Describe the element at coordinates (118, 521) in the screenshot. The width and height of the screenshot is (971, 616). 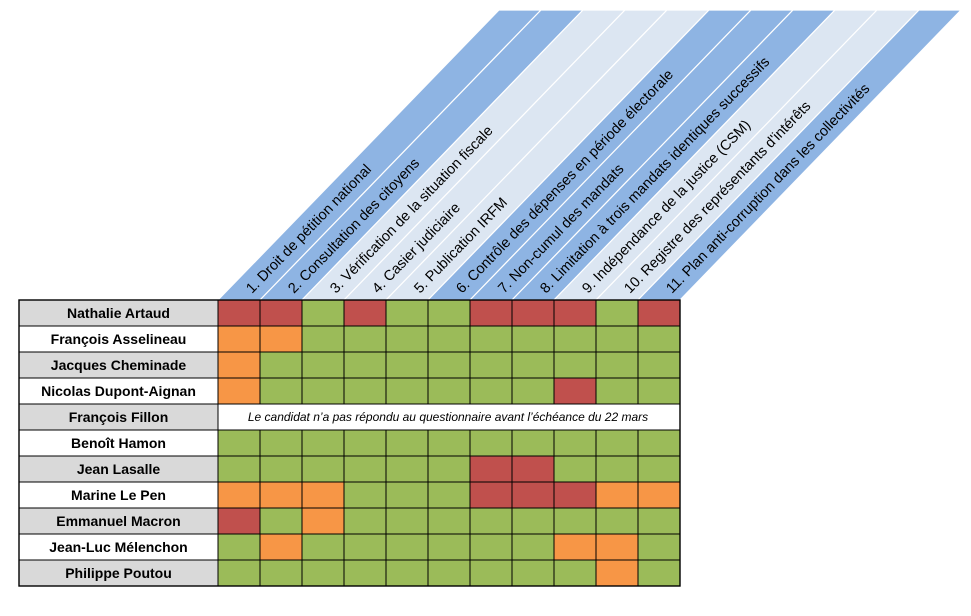
I see `candidate-name: Emmanuel Macron` at that location.